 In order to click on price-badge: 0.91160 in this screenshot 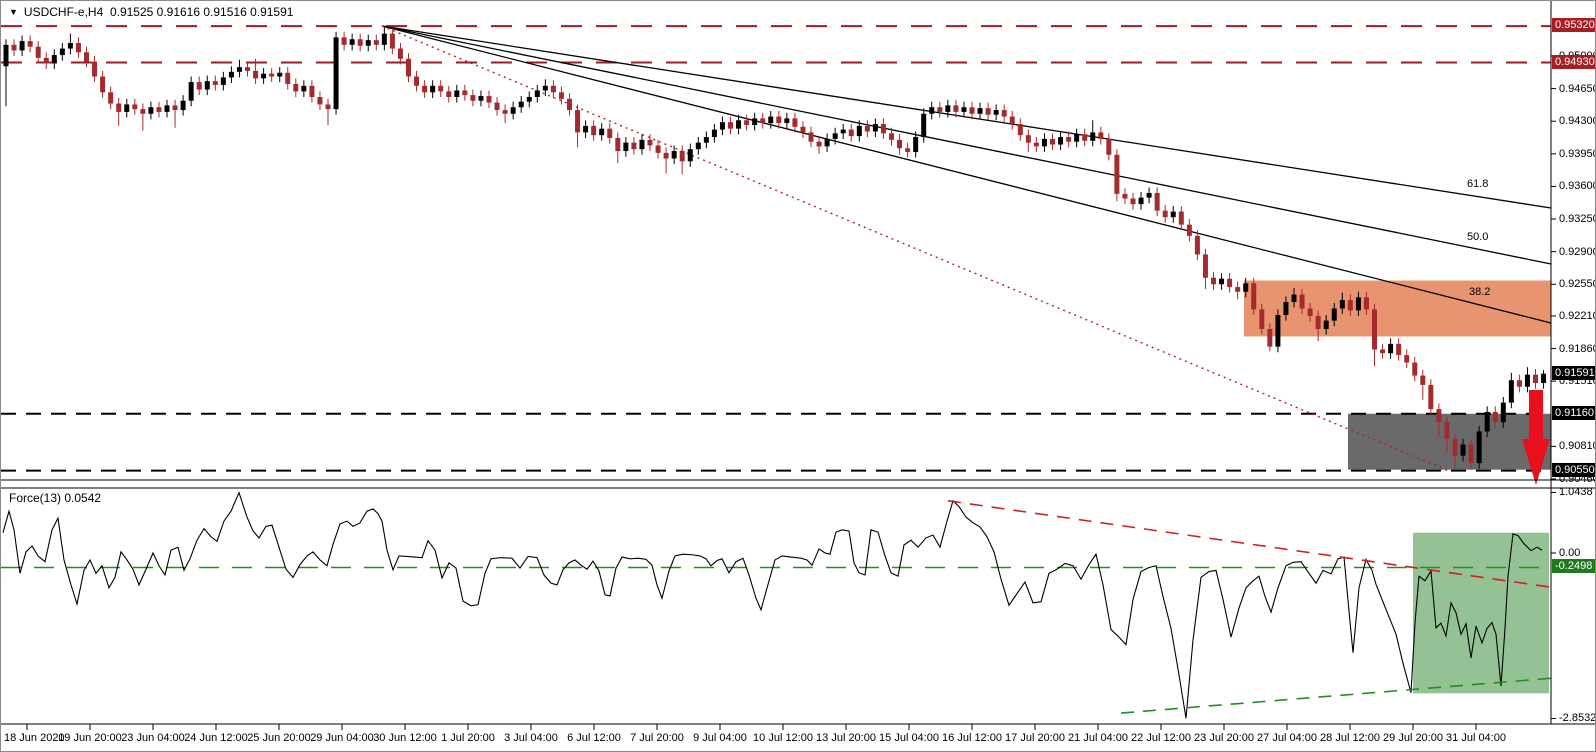, I will do `click(1573, 412)`.